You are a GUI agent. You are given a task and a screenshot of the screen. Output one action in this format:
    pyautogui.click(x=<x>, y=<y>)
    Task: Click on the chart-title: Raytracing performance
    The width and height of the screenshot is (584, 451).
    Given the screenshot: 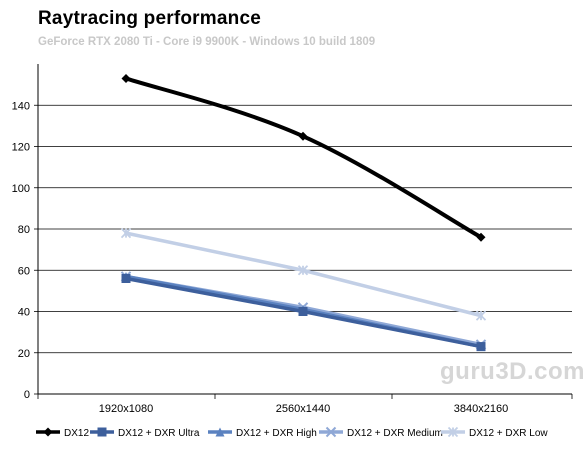 What is the action you would take?
    pyautogui.click(x=149, y=18)
    